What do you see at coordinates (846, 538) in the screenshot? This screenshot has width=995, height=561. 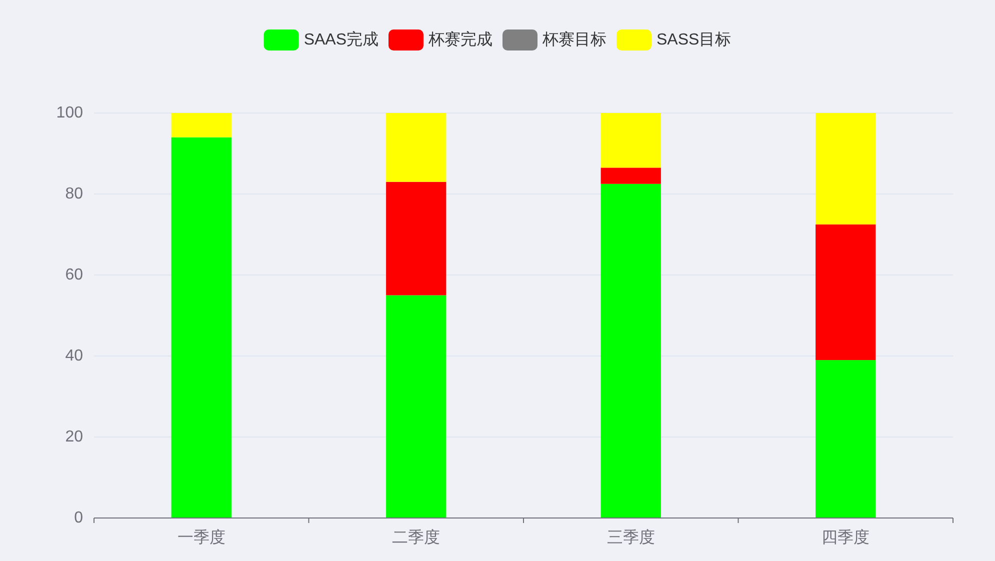 I see `xtick-label: 四季度` at bounding box center [846, 538].